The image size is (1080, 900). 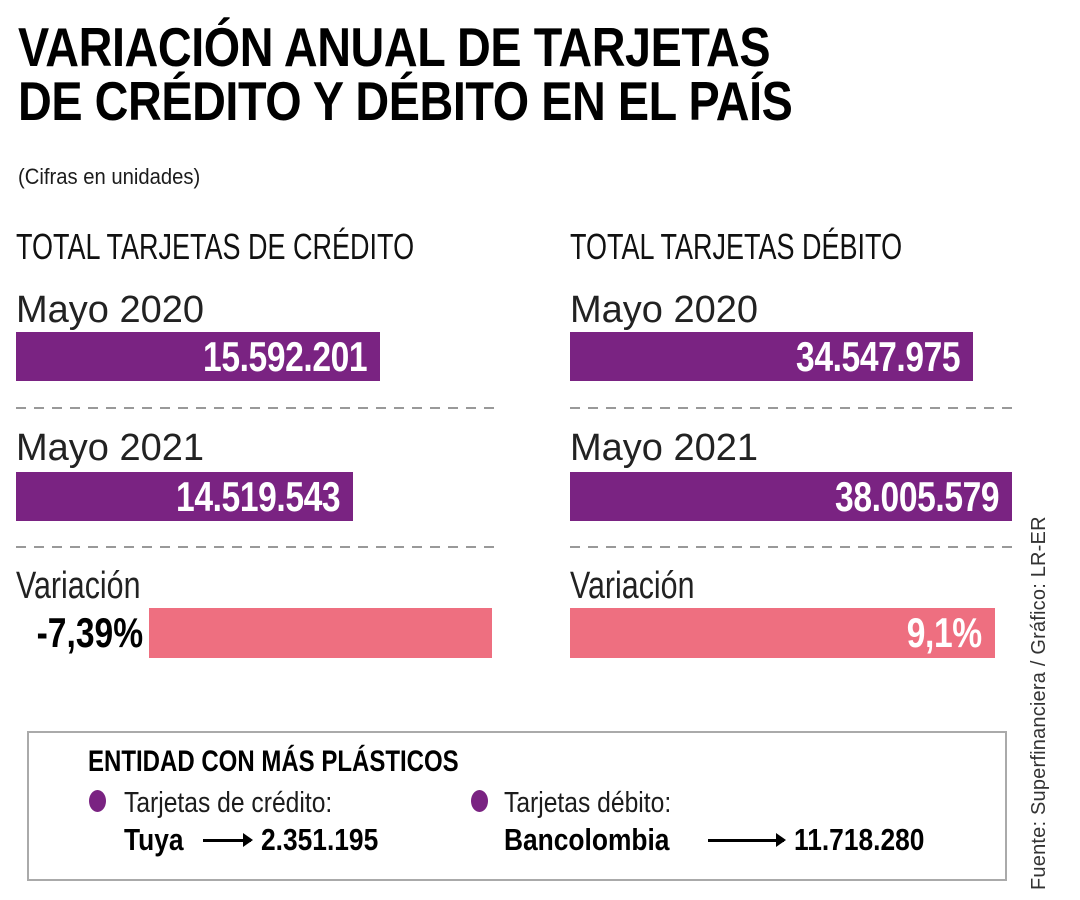 What do you see at coordinates (588, 803) in the screenshot?
I see `entity-debit-label: Tarjetas débito:` at bounding box center [588, 803].